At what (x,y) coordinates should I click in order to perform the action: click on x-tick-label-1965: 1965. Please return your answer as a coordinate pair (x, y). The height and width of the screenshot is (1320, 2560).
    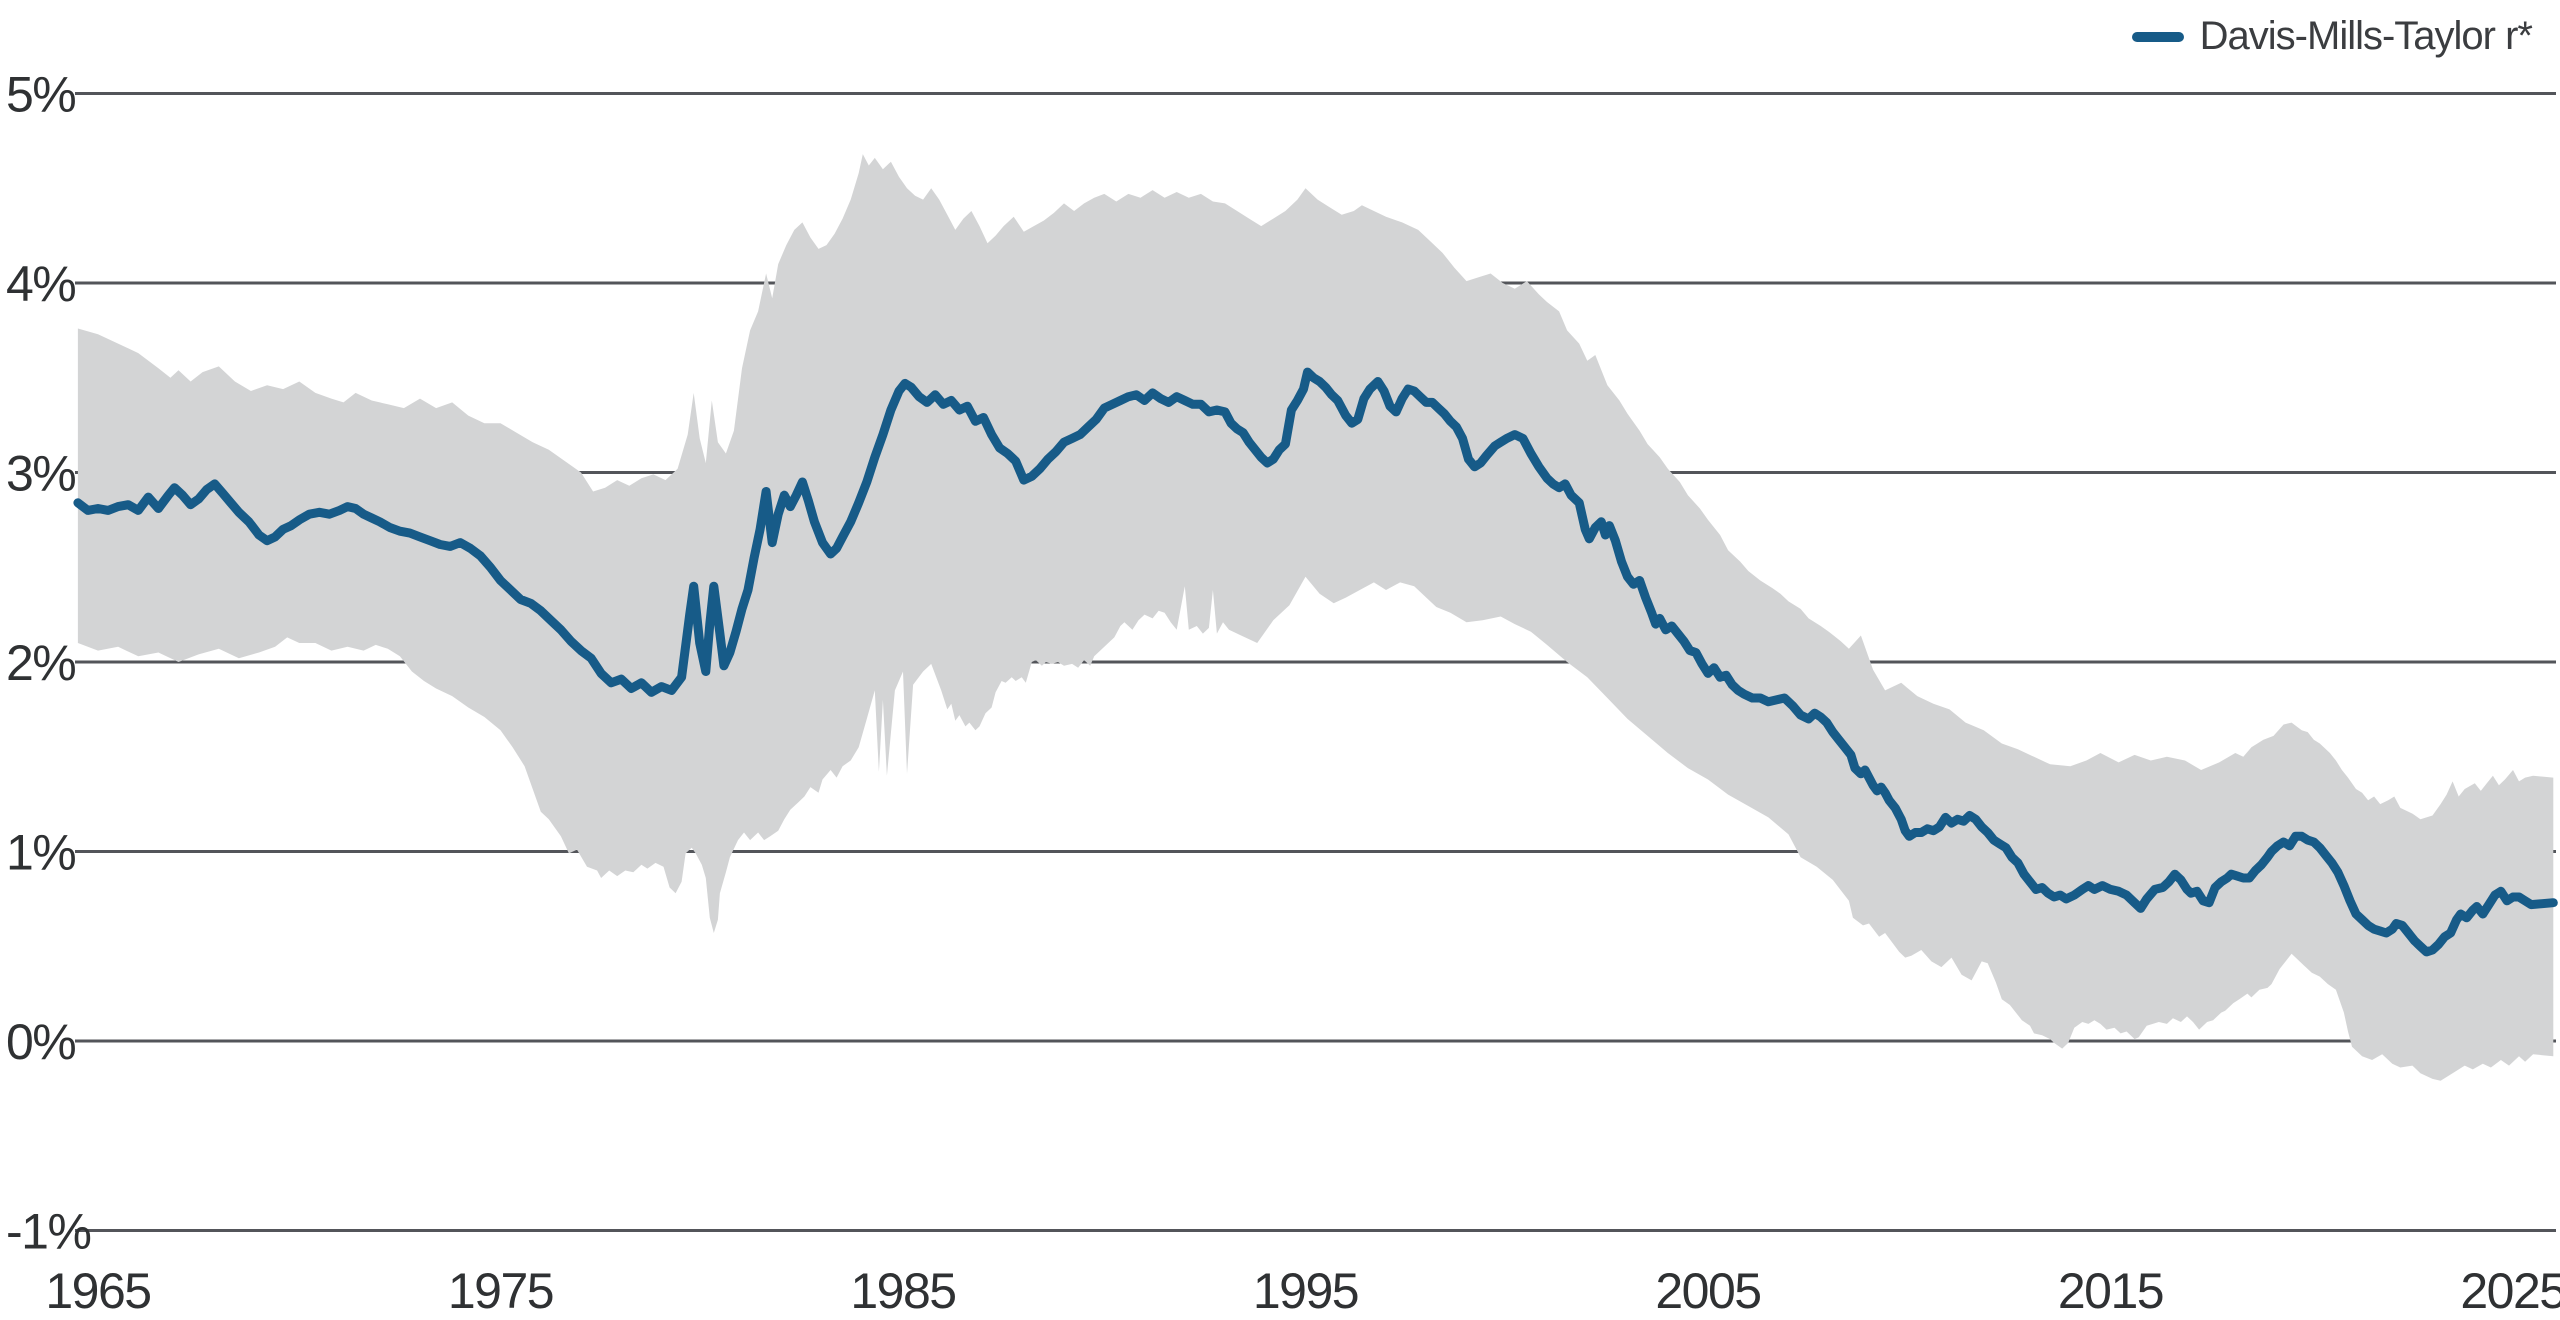
    Looking at the image, I should click on (97, 1291).